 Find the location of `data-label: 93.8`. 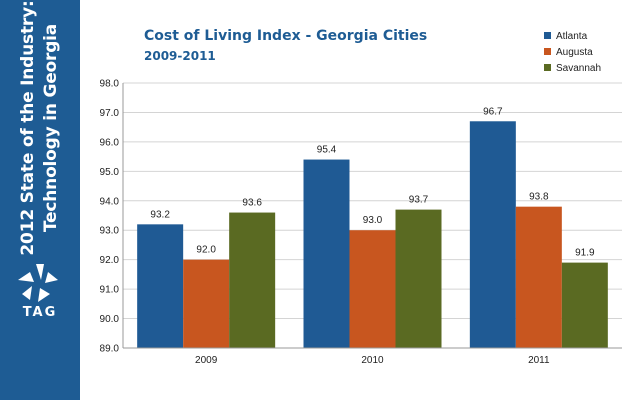

data-label: 93.8 is located at coordinates (539, 197).